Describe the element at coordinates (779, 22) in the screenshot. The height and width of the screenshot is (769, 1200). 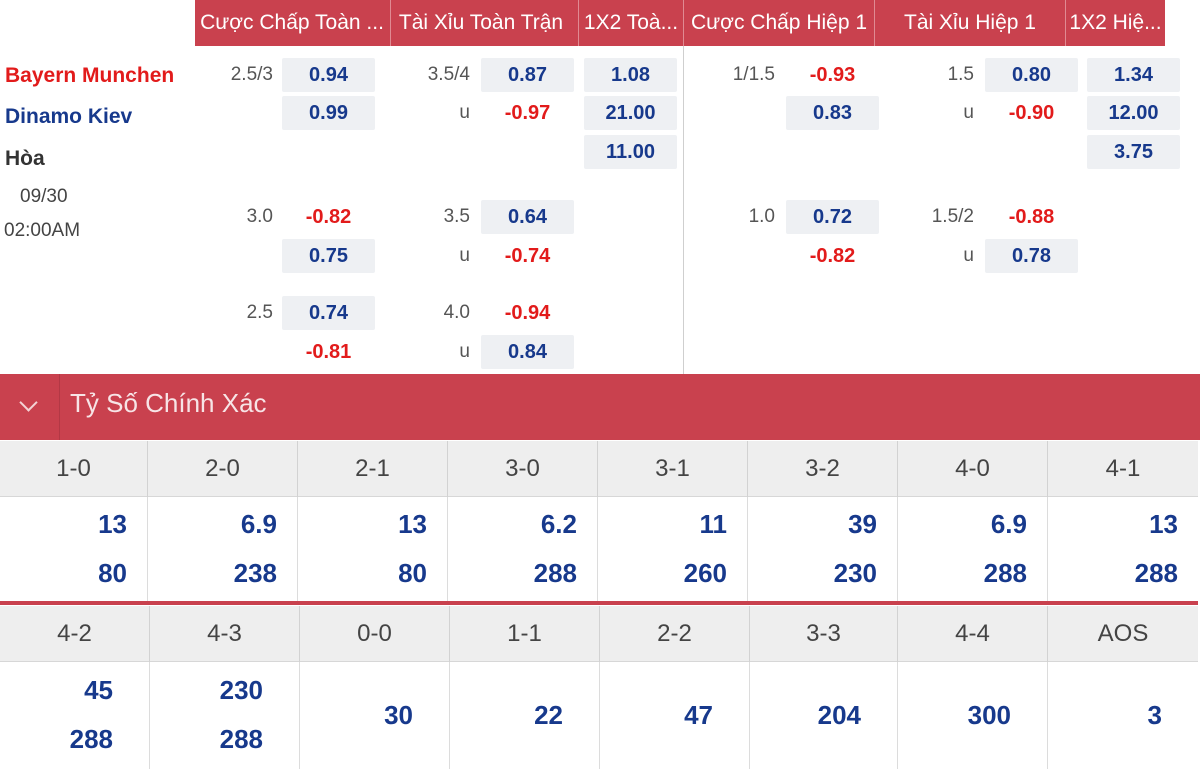
I see `header-ah-h1: Cược Chấp Hiệp 1` at that location.